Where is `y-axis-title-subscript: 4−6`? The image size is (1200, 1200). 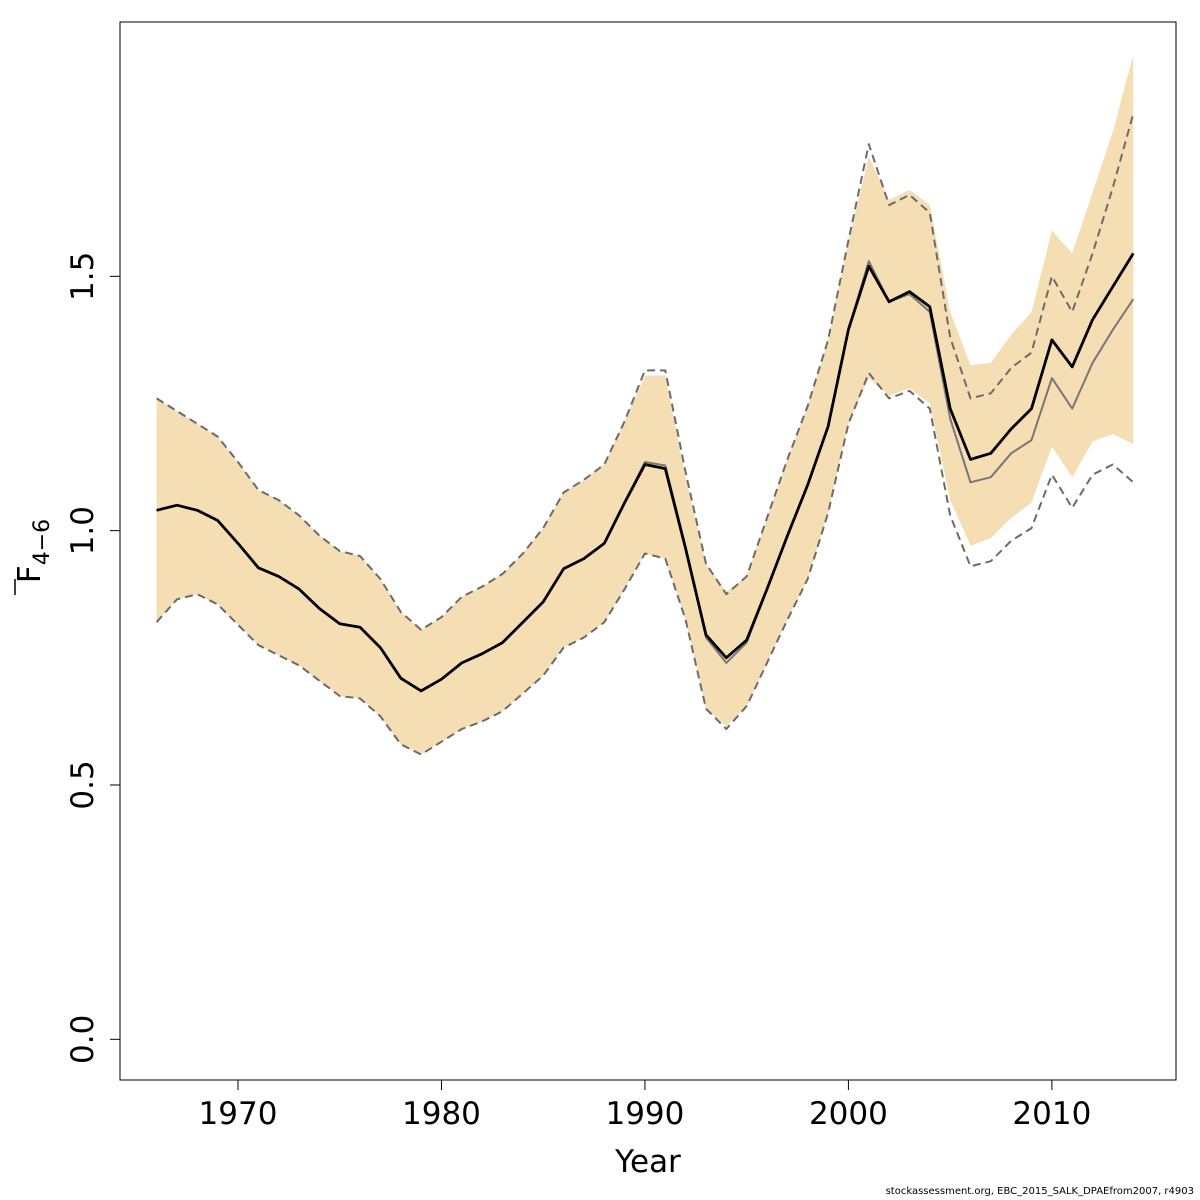
y-axis-title-subscript: 4−6 is located at coordinates (42, 542).